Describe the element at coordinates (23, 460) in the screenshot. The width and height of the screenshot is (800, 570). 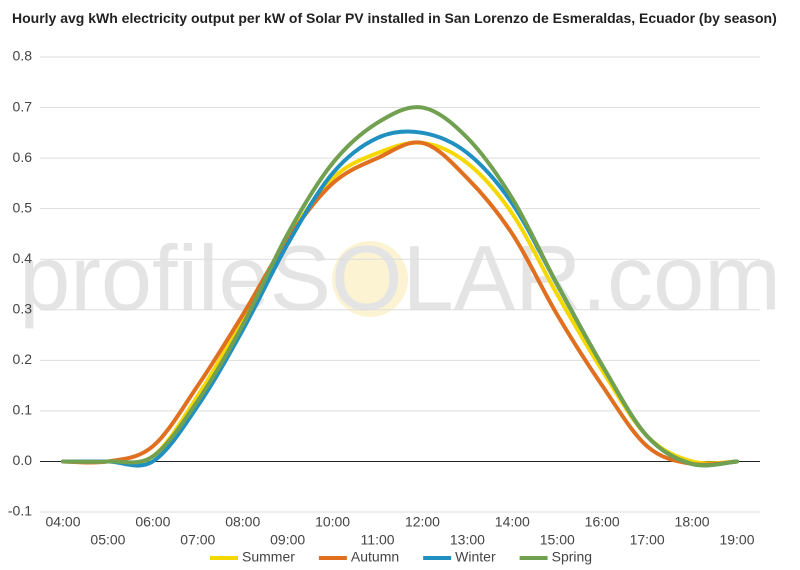
I see `y-tick-label: 0.0` at that location.